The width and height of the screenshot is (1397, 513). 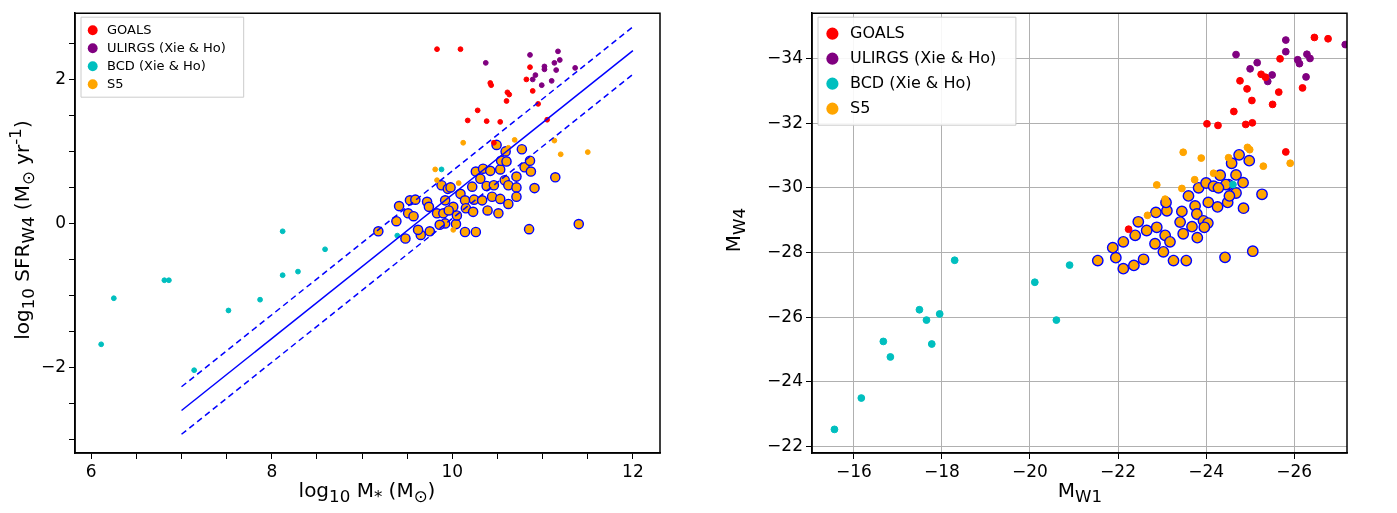 What do you see at coordinates (785, 56) in the screenshot?
I see `y-tick-label: −34` at bounding box center [785, 56].